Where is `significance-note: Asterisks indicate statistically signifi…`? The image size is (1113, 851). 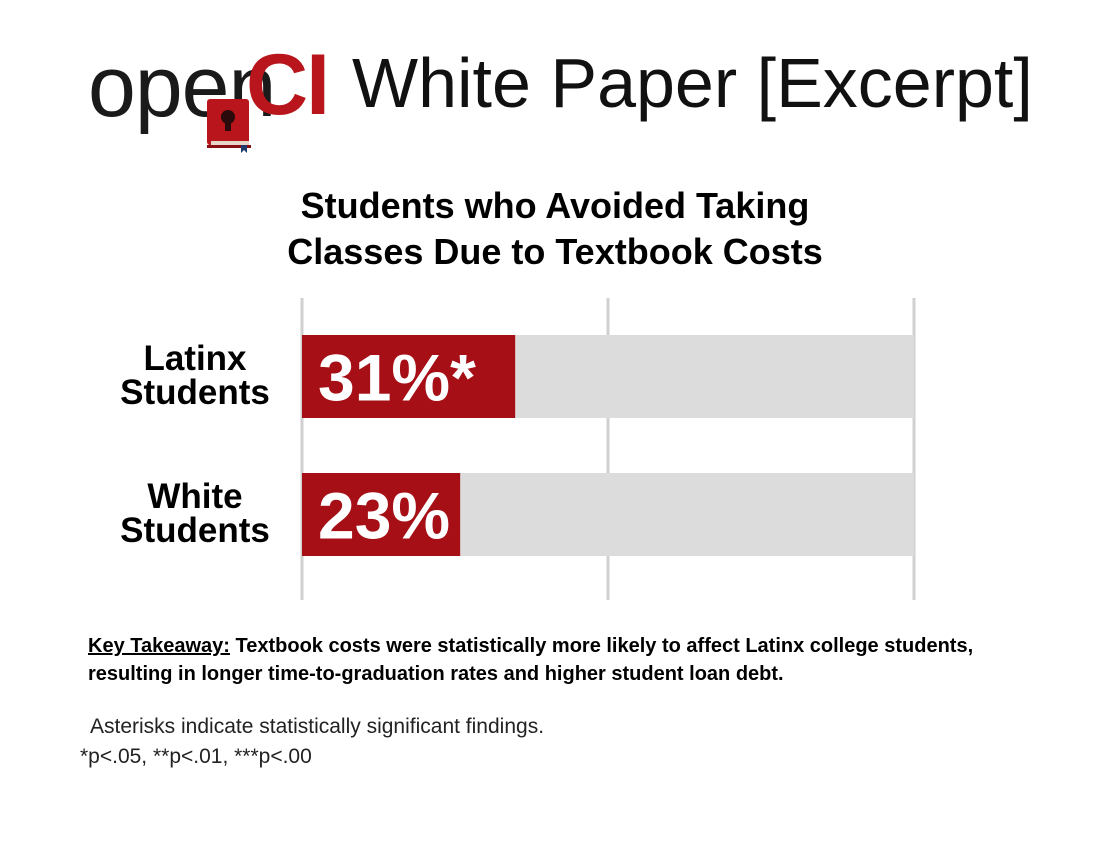 significance-note: Asterisks indicate statistically signifi… is located at coordinates (317, 726).